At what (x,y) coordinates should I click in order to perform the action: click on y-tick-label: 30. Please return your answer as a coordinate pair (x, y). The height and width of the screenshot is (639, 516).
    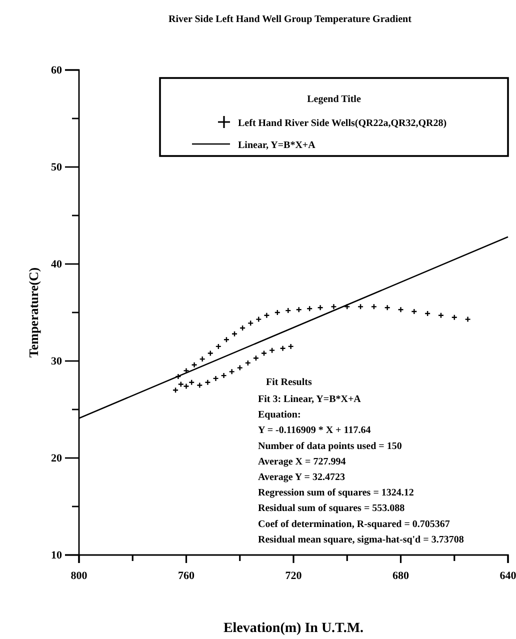
    Looking at the image, I should click on (56, 362).